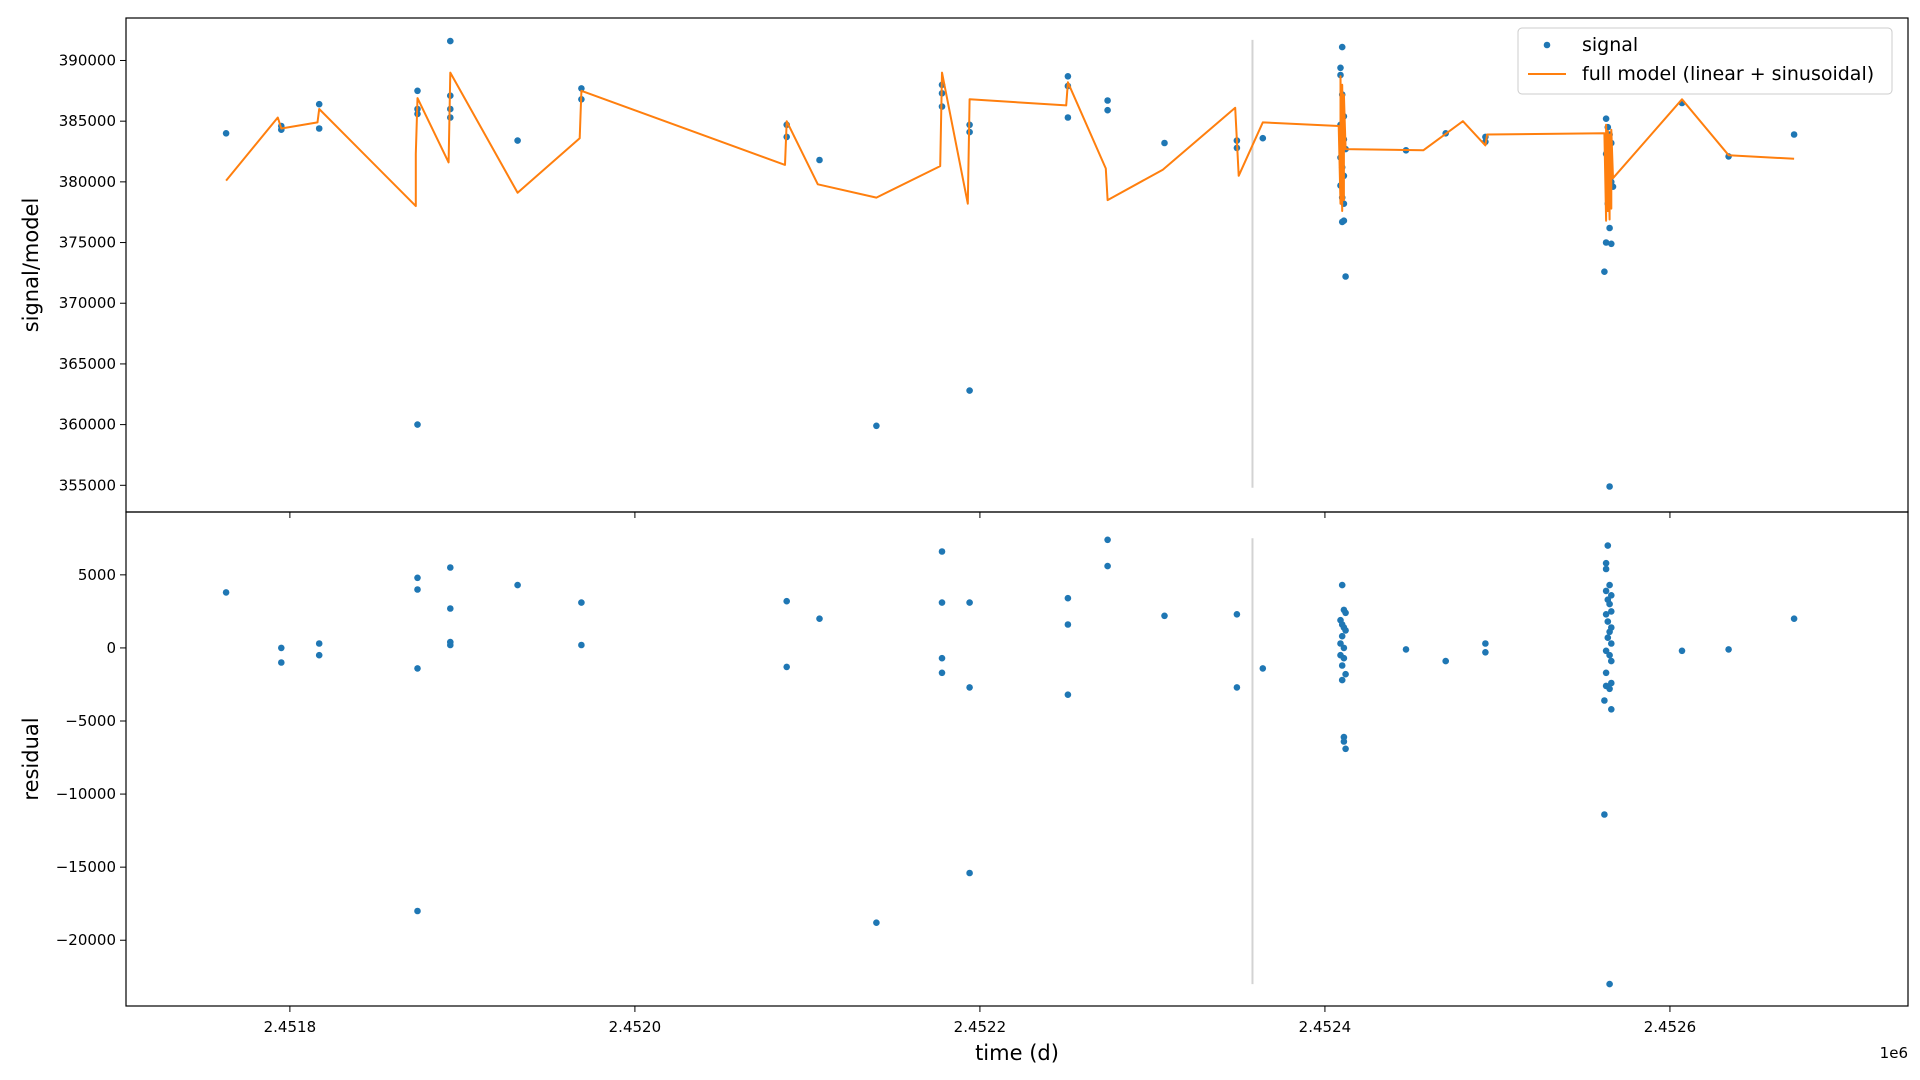  Describe the element at coordinates (1547, 45) in the screenshot. I see `legend-marker-swatch` at that location.